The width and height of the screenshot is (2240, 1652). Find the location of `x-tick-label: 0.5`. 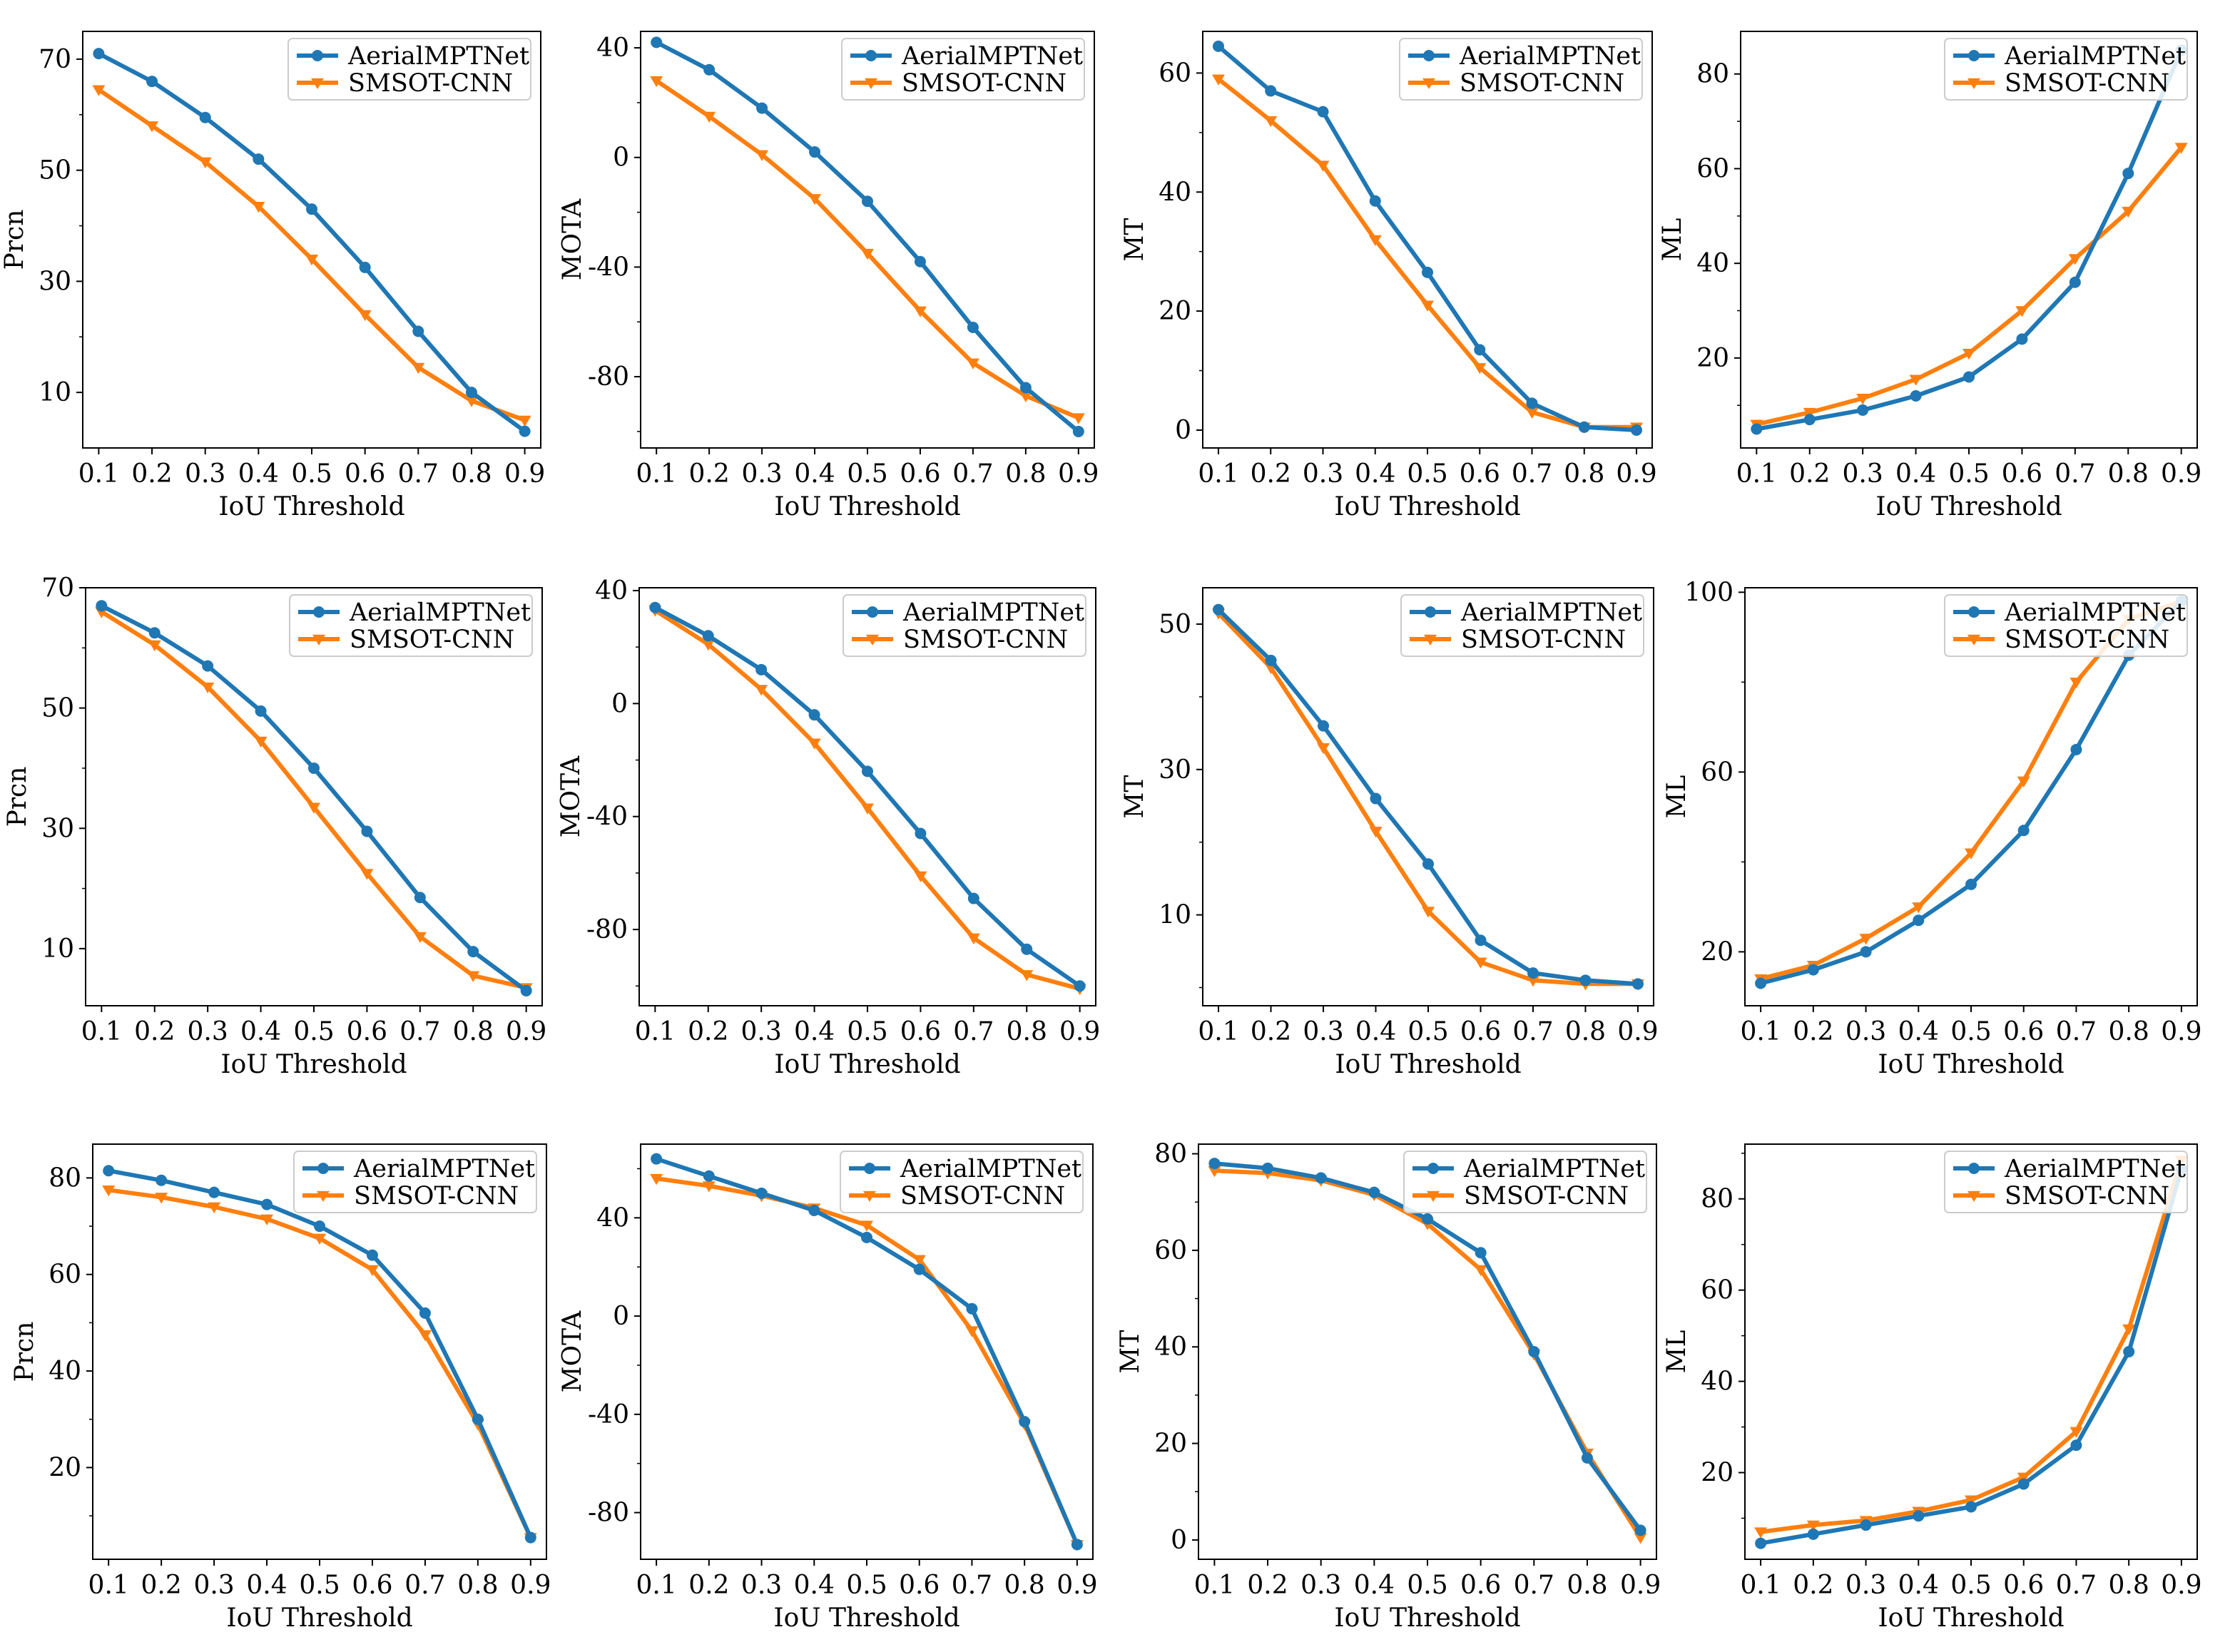

x-tick-label: 0.5 is located at coordinates (319, 1585).